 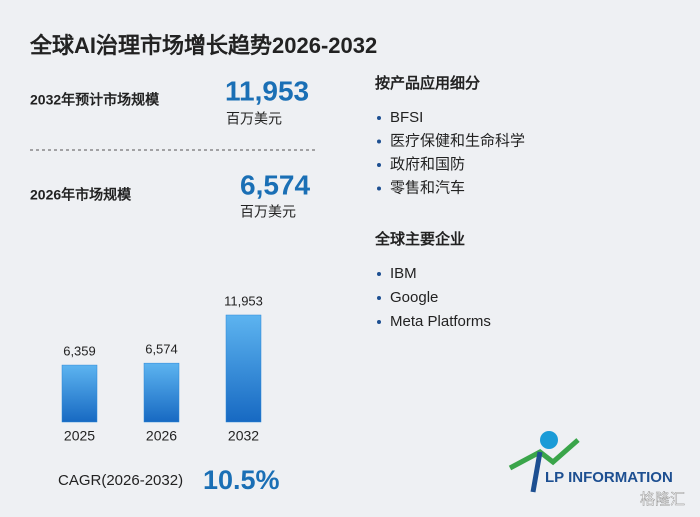 What do you see at coordinates (161, 436) in the screenshot?
I see `x-tick-label: 2026` at bounding box center [161, 436].